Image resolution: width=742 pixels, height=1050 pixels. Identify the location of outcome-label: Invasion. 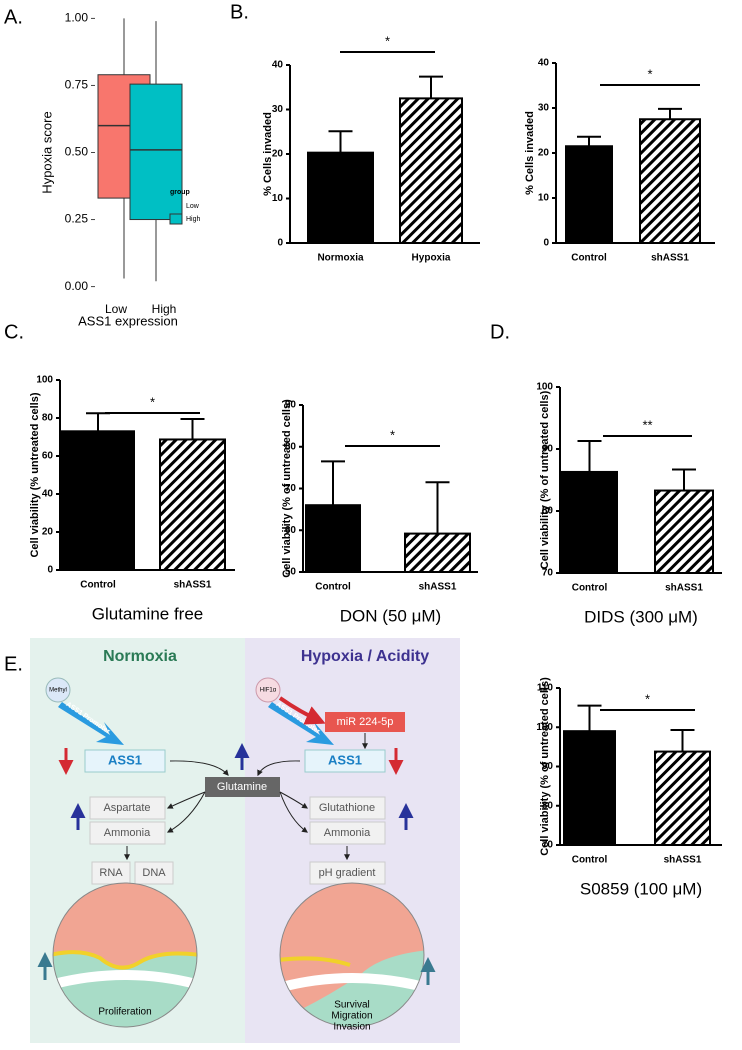
(351, 1027).